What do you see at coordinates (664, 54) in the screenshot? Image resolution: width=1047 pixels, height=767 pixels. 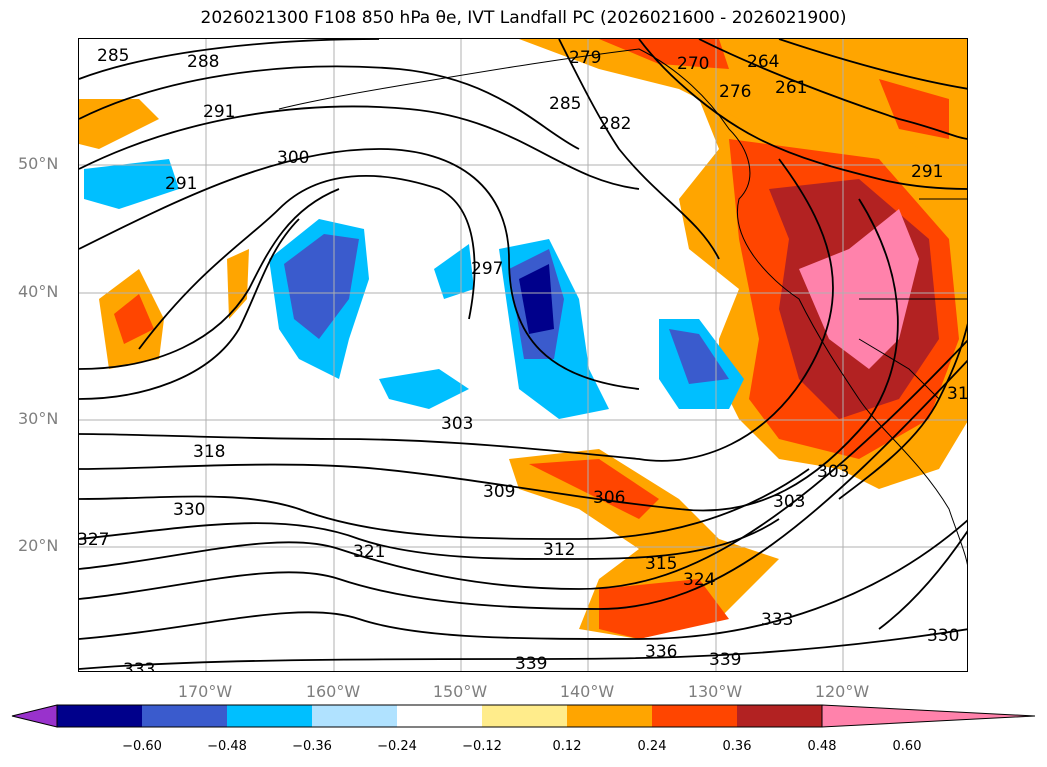 I see `positive-shading-north-inner` at bounding box center [664, 54].